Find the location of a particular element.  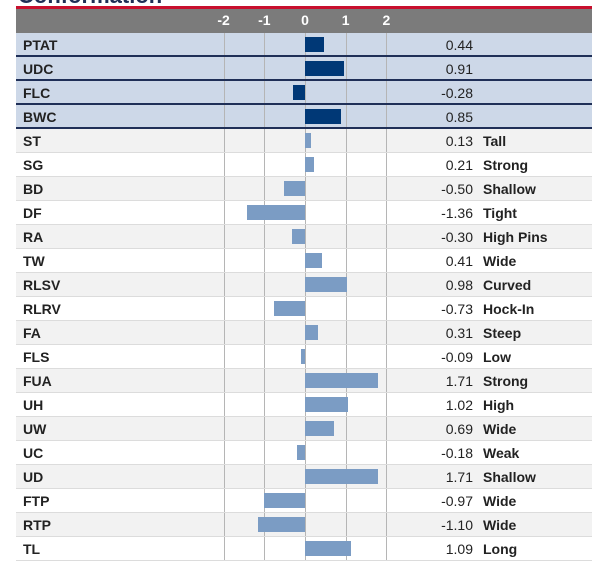

trait-label: UD is located at coordinates (33, 477).